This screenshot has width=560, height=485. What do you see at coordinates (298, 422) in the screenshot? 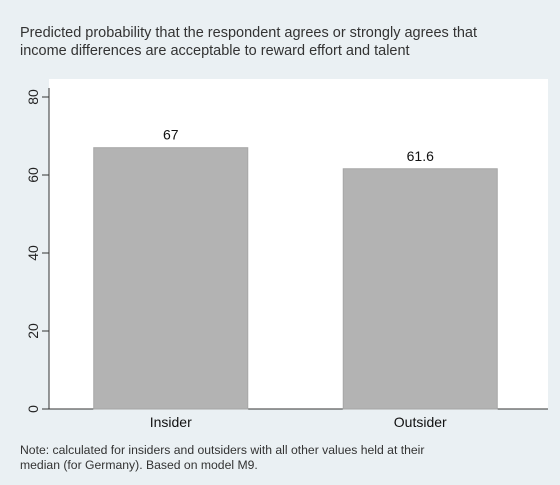
I see `x-category-labels: Insider Outsider` at bounding box center [298, 422].